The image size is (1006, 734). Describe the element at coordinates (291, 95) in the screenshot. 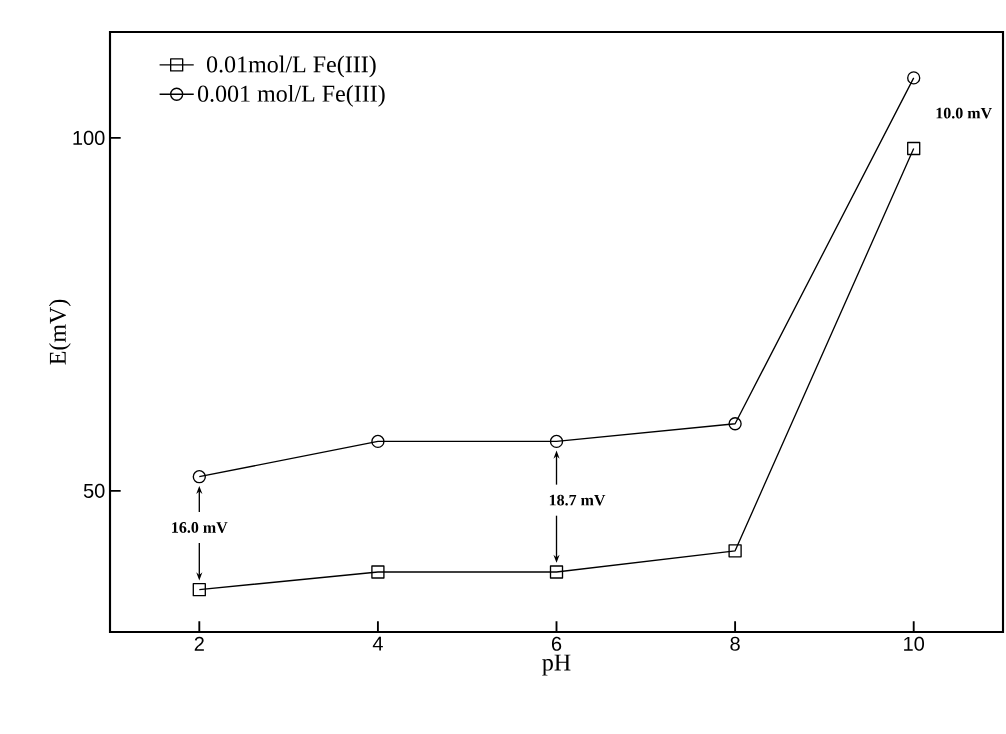

I see `legend-label: 0.001 mol/L Fe(III)` at that location.